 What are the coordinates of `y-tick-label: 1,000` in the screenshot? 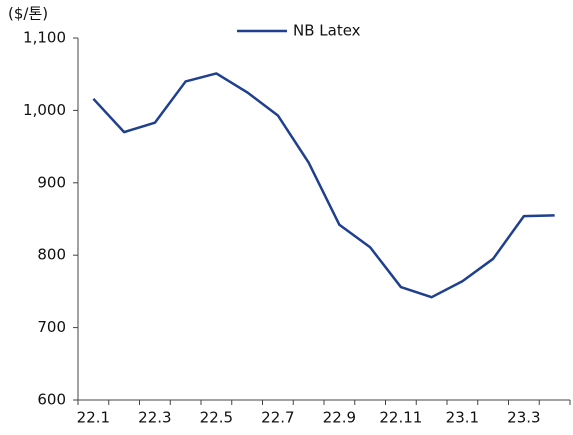 It's located at (44, 110).